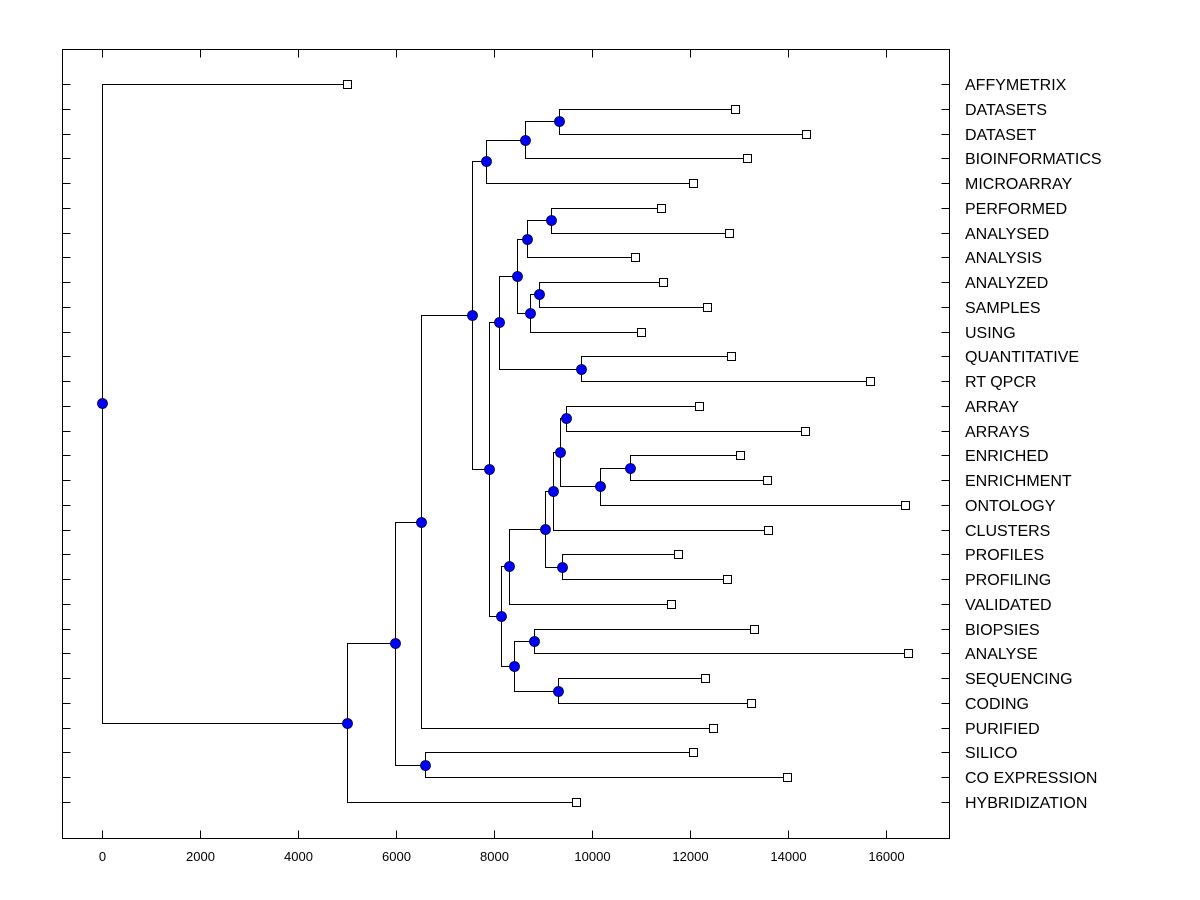  What do you see at coordinates (200, 856) in the screenshot?
I see `x-tick-label: 2000` at bounding box center [200, 856].